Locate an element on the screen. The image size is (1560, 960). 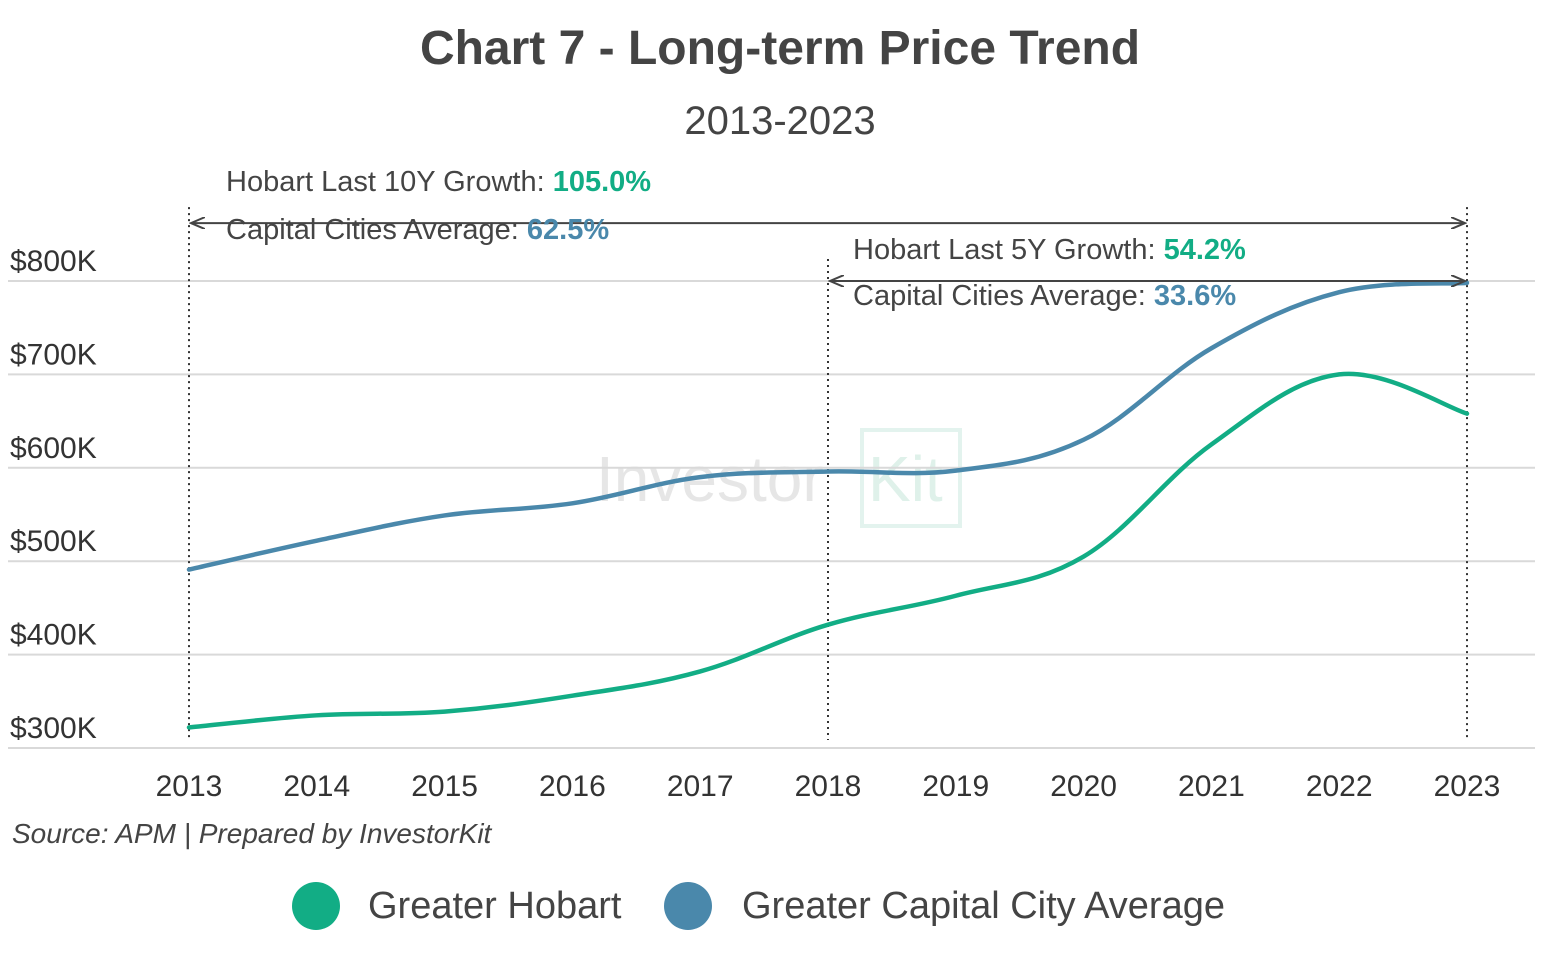
y-tick-label: $400K is located at coordinates (53, 635).